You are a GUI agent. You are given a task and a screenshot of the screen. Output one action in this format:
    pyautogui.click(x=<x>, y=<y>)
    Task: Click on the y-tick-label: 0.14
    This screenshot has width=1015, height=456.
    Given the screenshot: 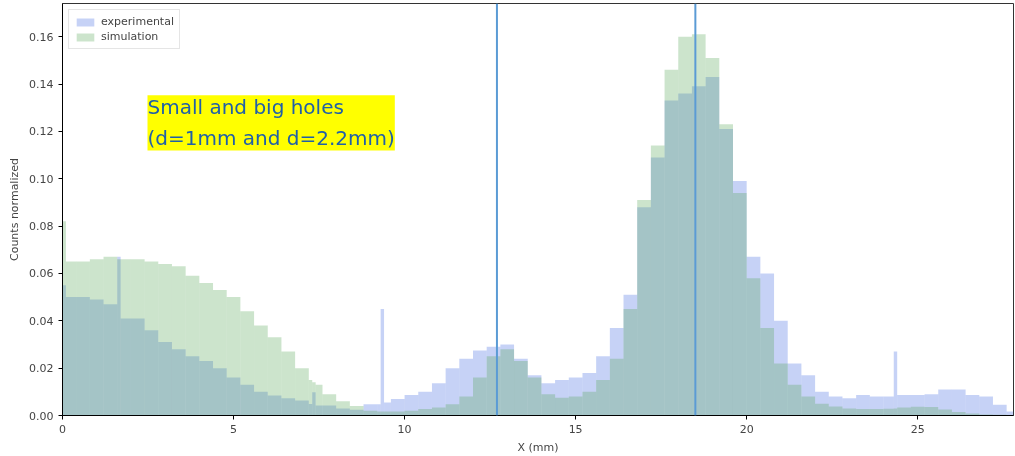 What is the action you would take?
    pyautogui.click(x=41, y=85)
    